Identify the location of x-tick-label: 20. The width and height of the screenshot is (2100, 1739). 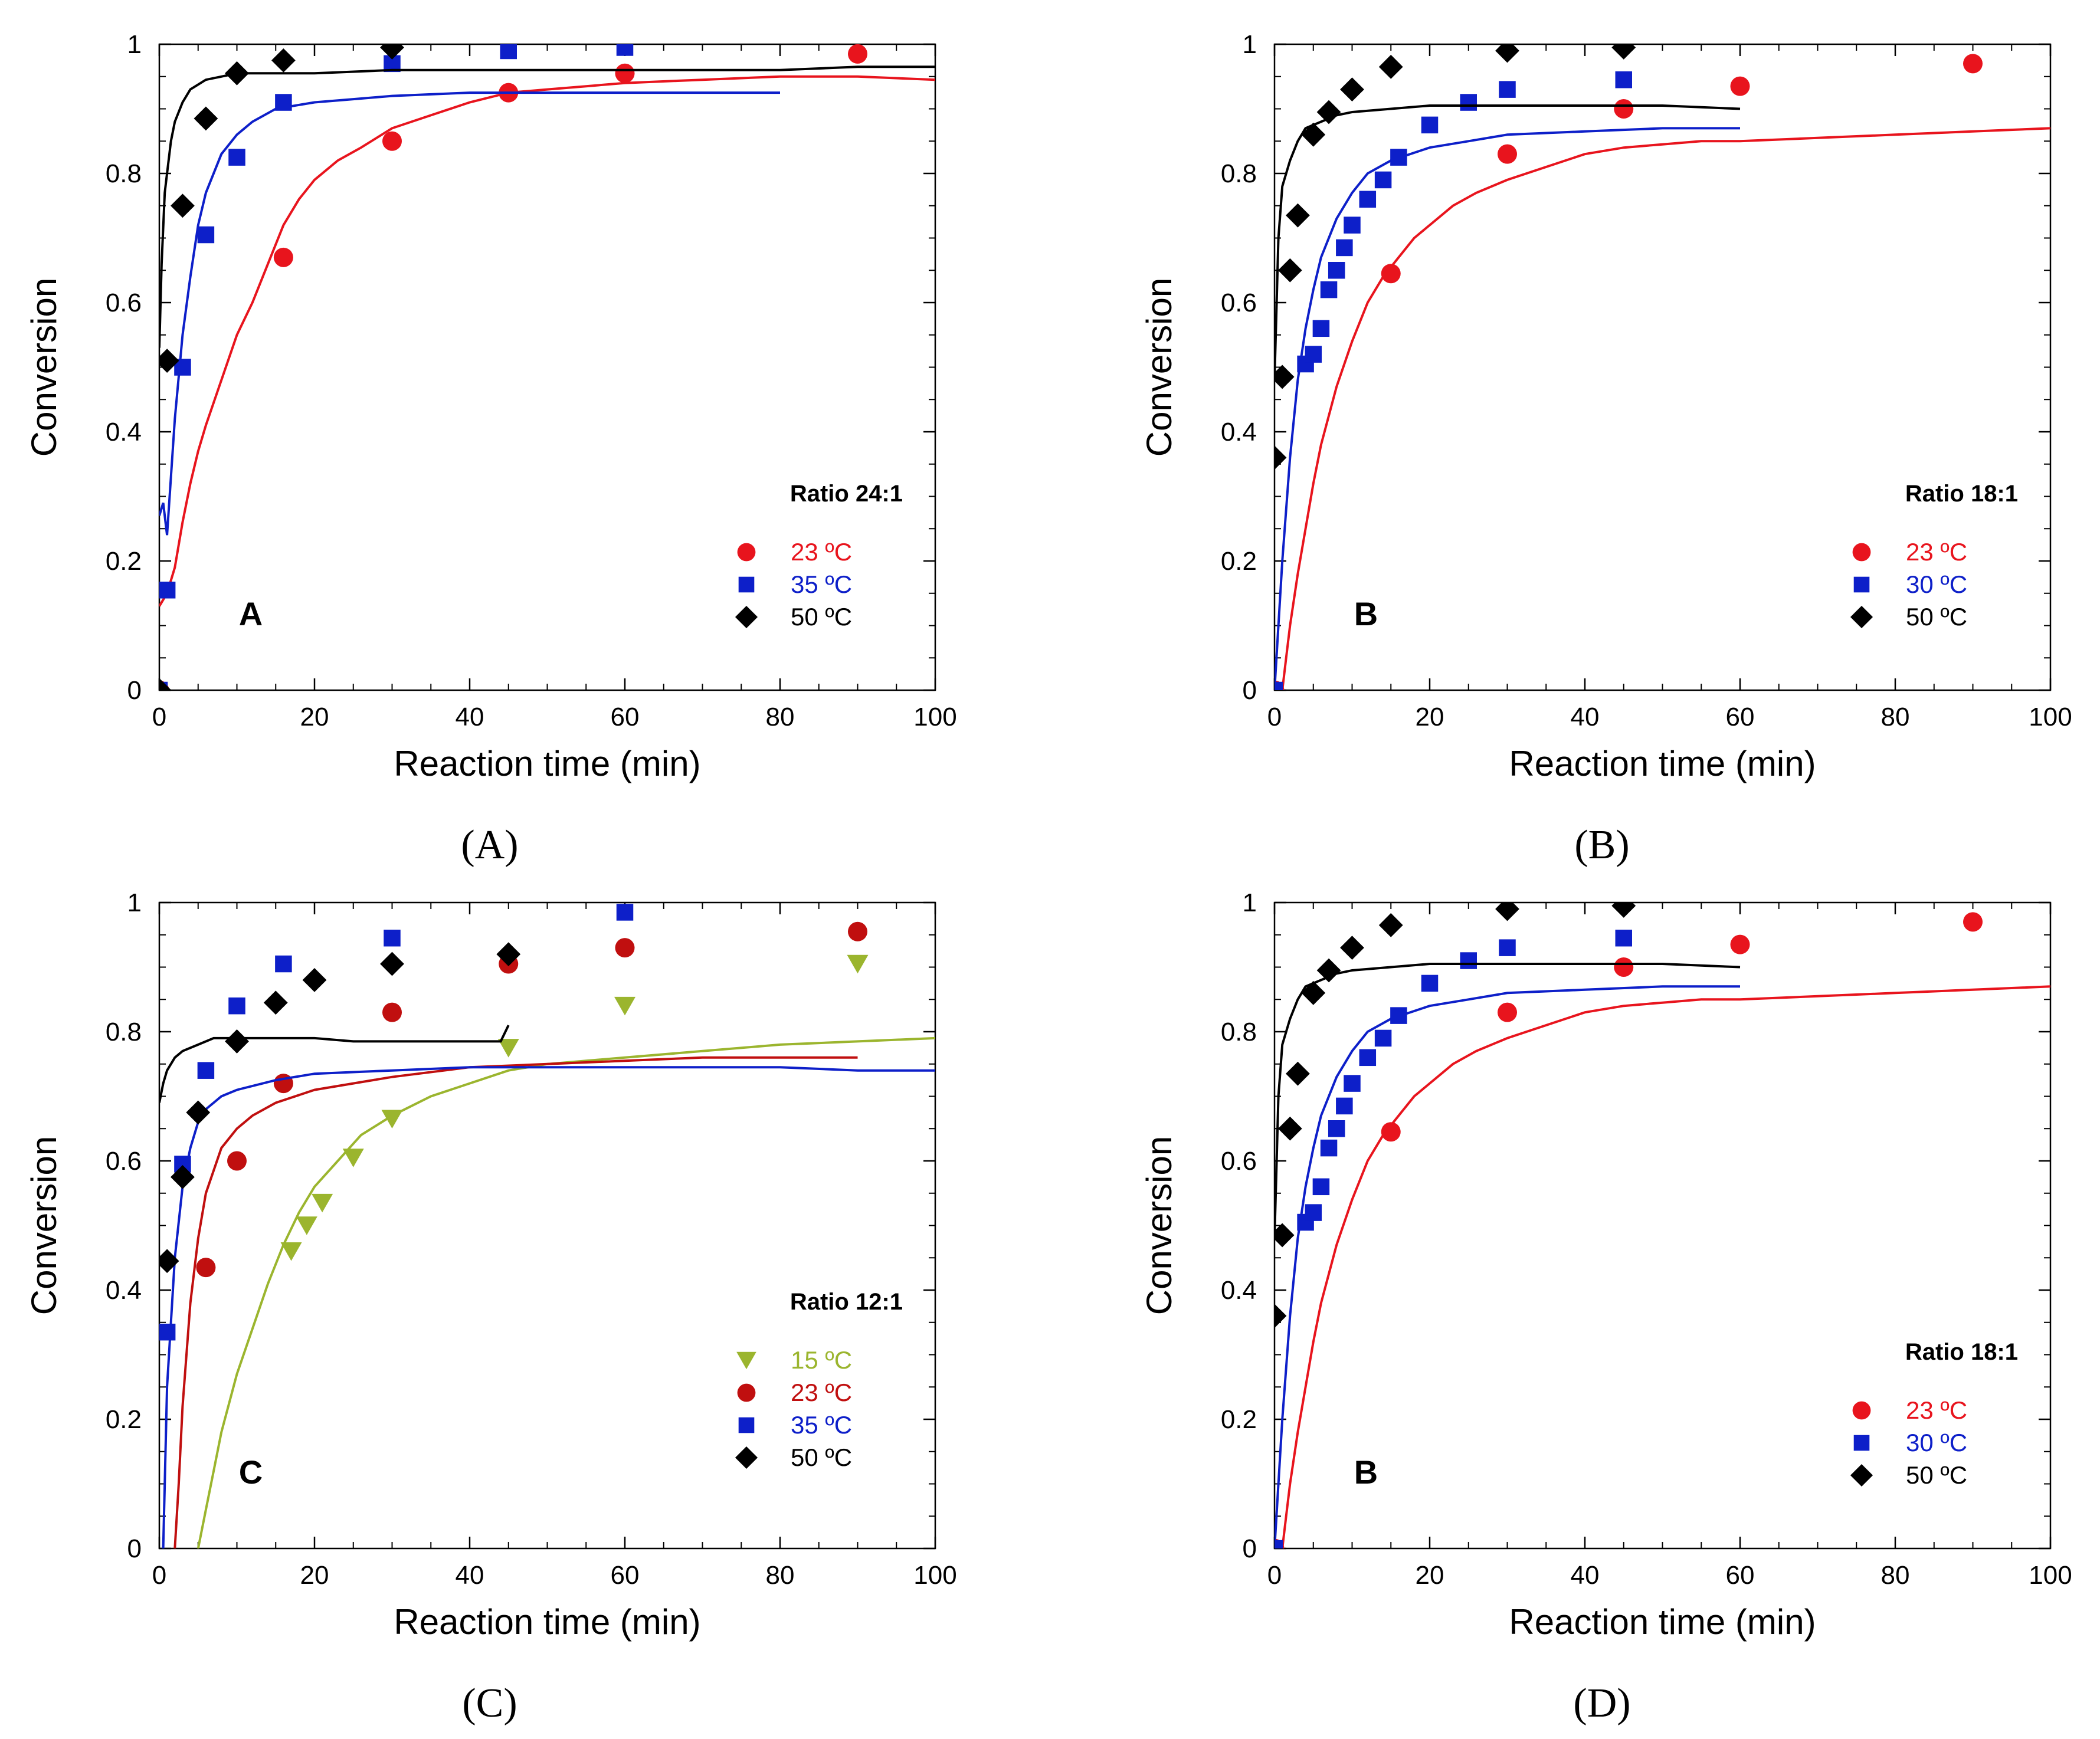
(314, 1575).